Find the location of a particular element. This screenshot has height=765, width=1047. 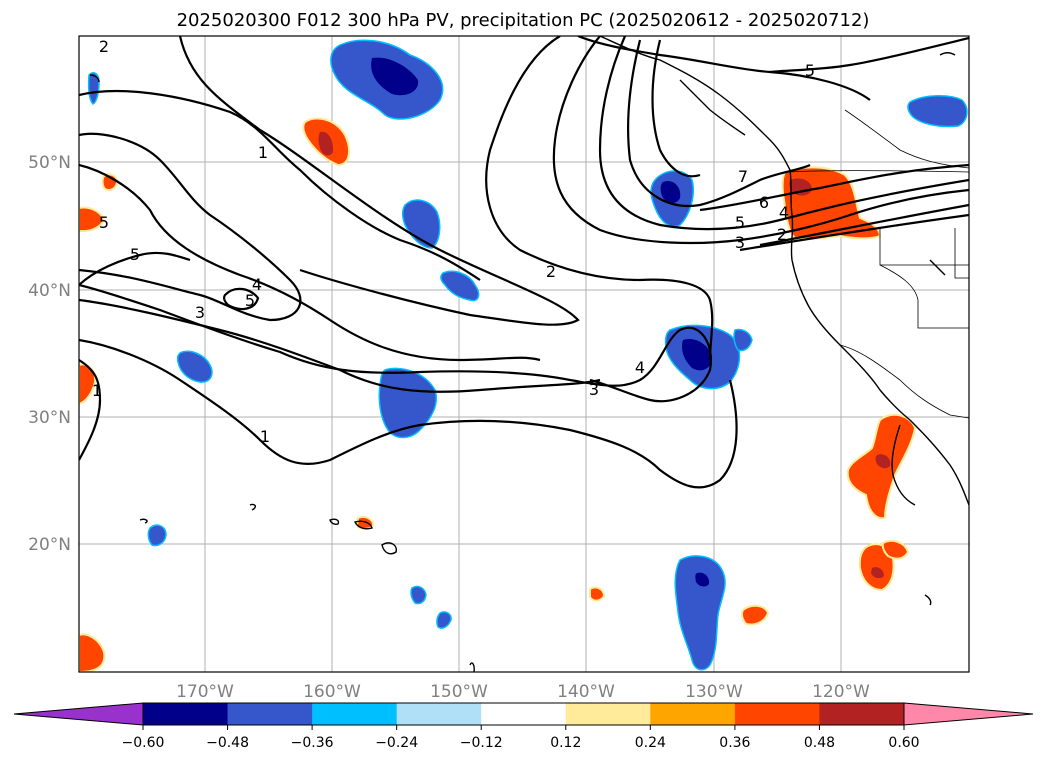

contour-label: 6 is located at coordinates (764, 202).